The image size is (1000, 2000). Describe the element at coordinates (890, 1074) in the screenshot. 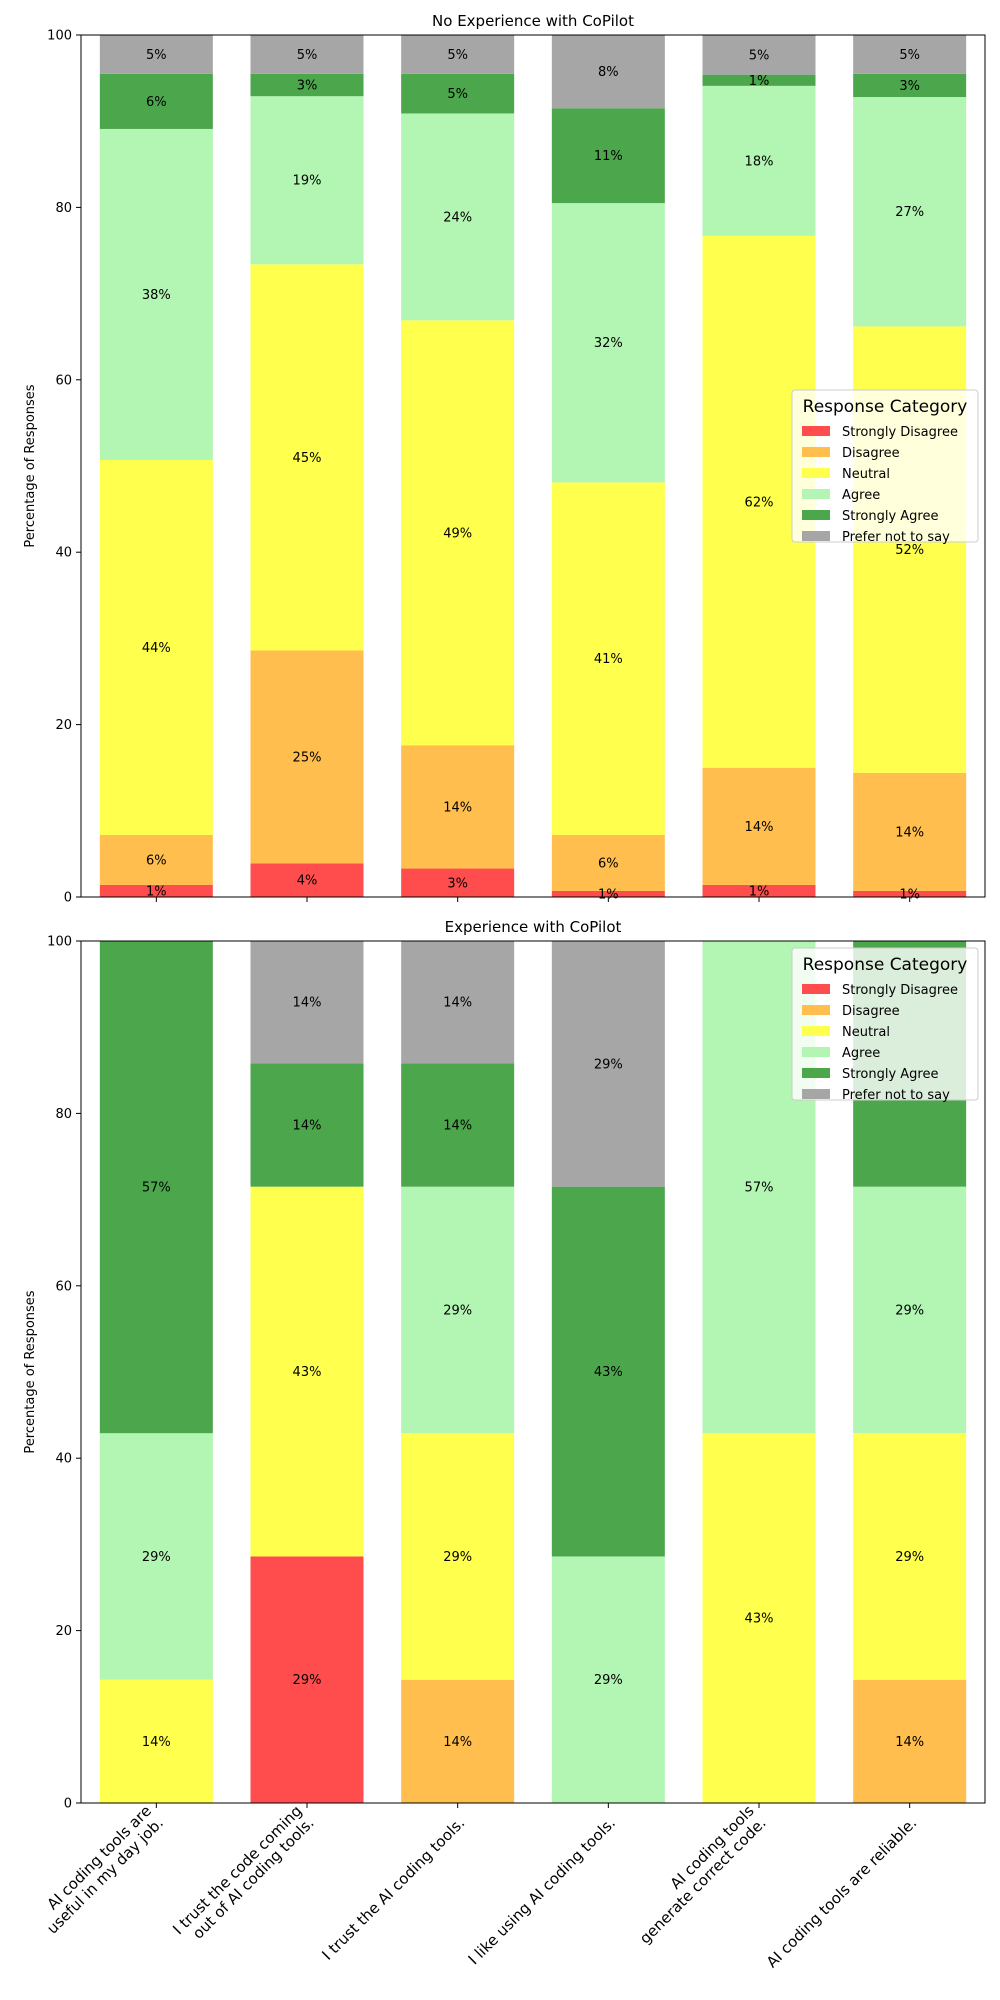

I see `legend-entry-1-4: Strongly Agree` at that location.